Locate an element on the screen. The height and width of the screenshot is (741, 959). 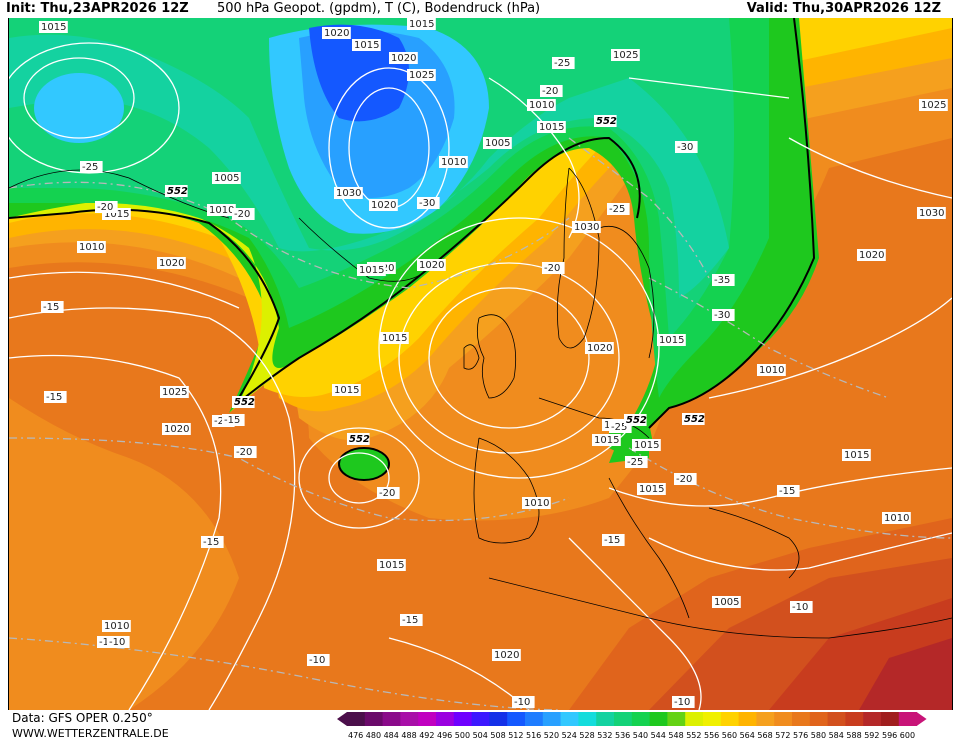
band-572-sw is located at coordinates (124, 554).